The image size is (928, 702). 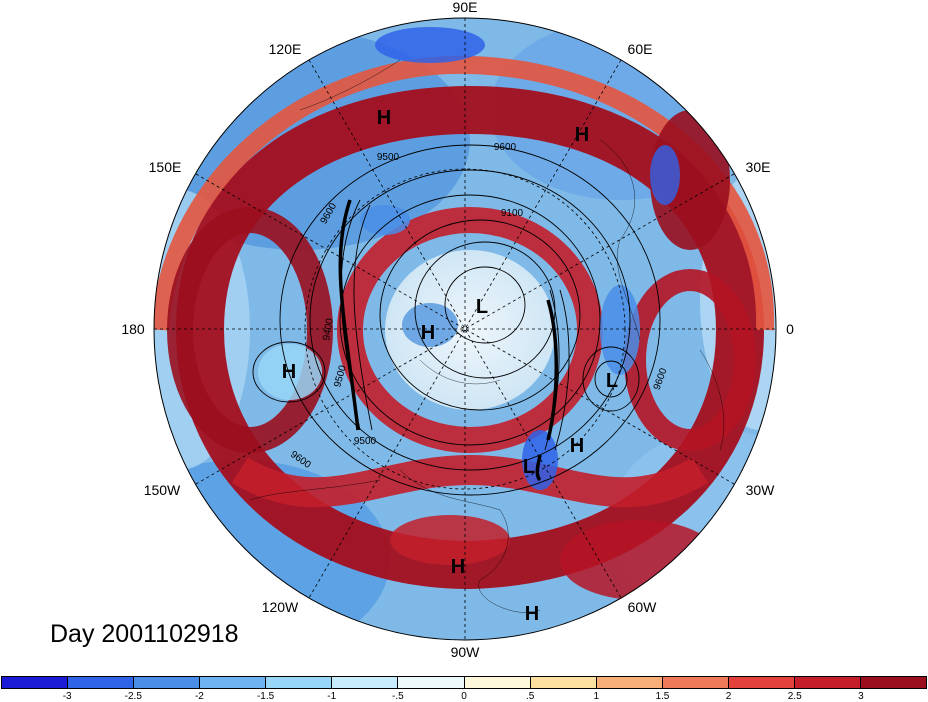 What do you see at coordinates (640, 49) in the screenshot?
I see `lon-label-60e: 60E` at bounding box center [640, 49].